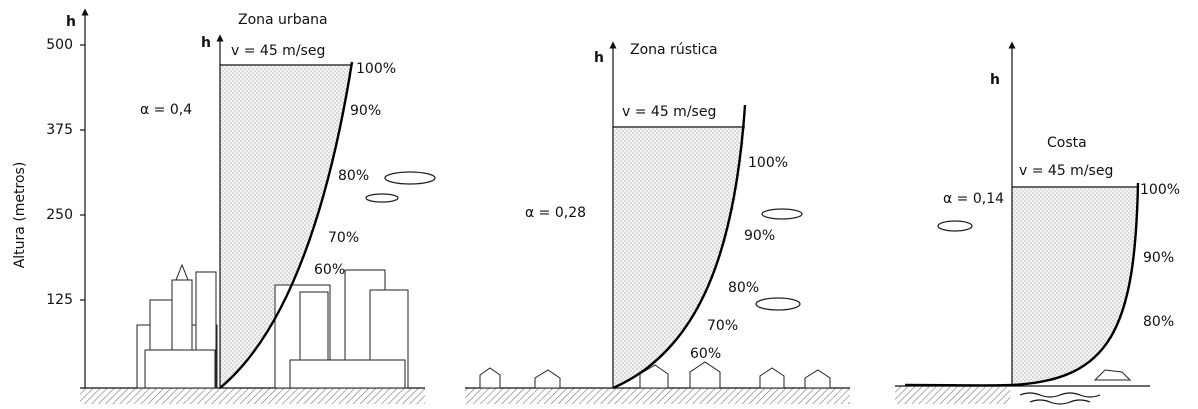 This screenshot has height=409, width=1198. Describe the element at coordinates (1112, 375) in the screenshot. I see `boat` at that location.